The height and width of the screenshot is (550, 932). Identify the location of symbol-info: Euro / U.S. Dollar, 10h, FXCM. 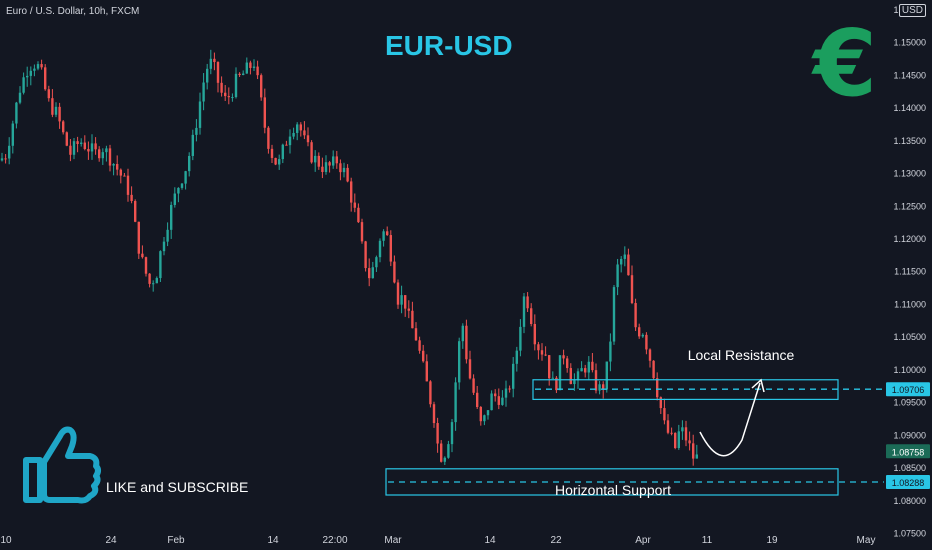
(73, 11).